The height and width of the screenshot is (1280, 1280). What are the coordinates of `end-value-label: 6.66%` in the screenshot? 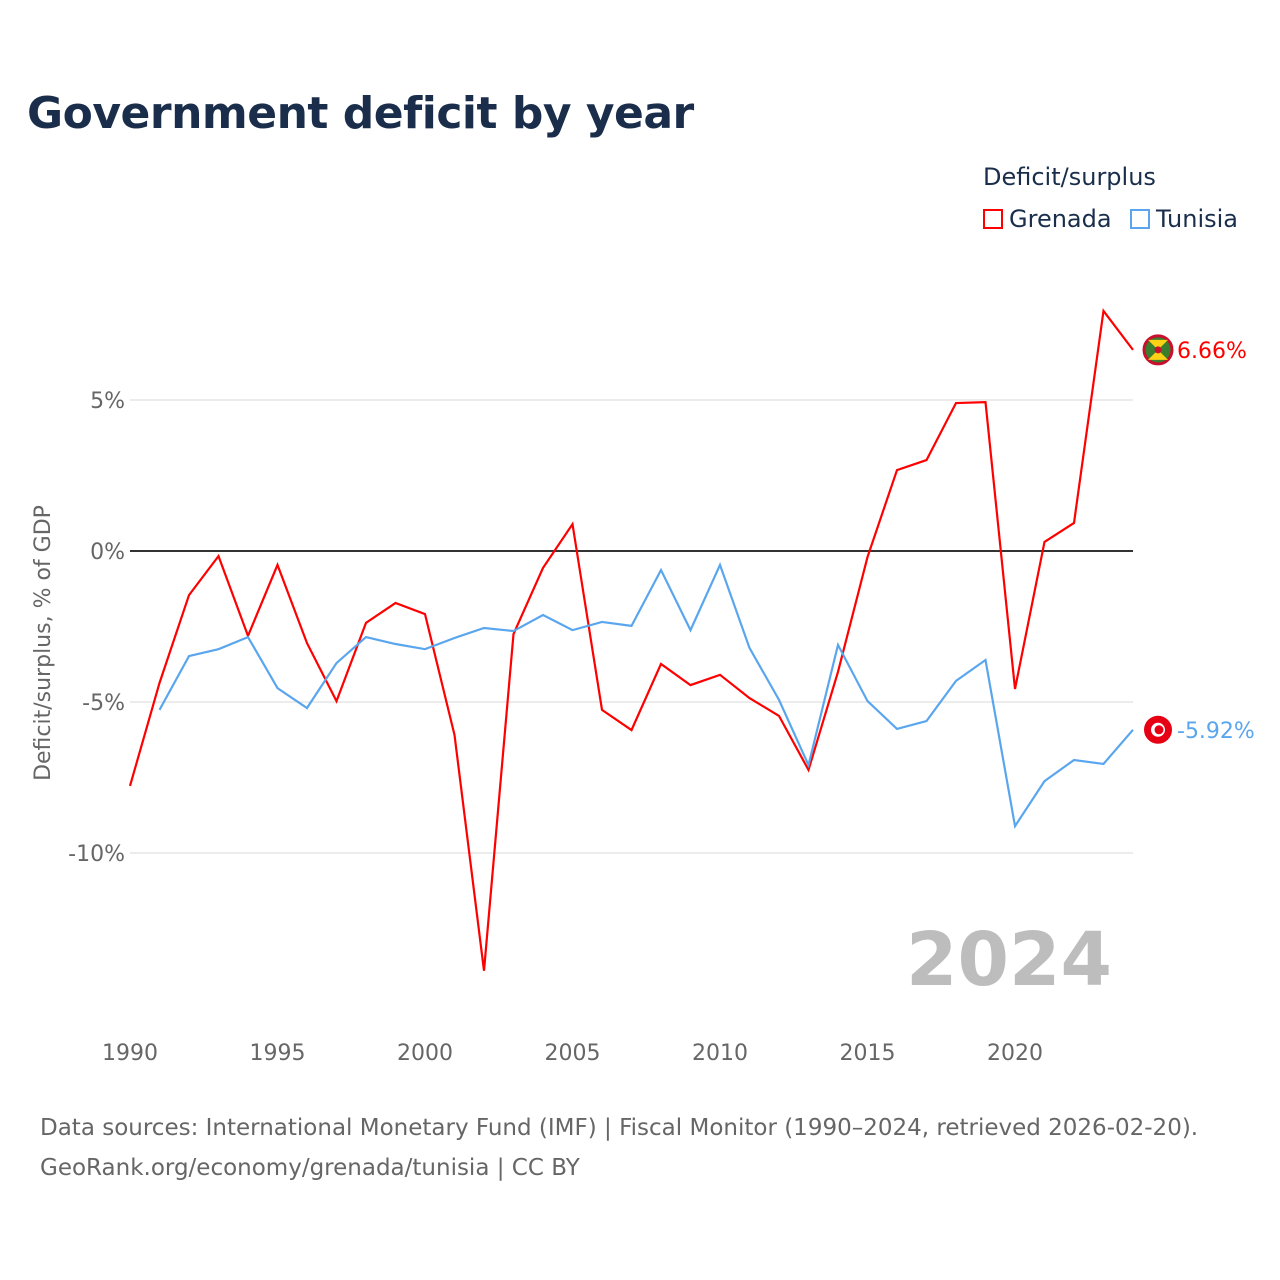 It's located at (1212, 351).